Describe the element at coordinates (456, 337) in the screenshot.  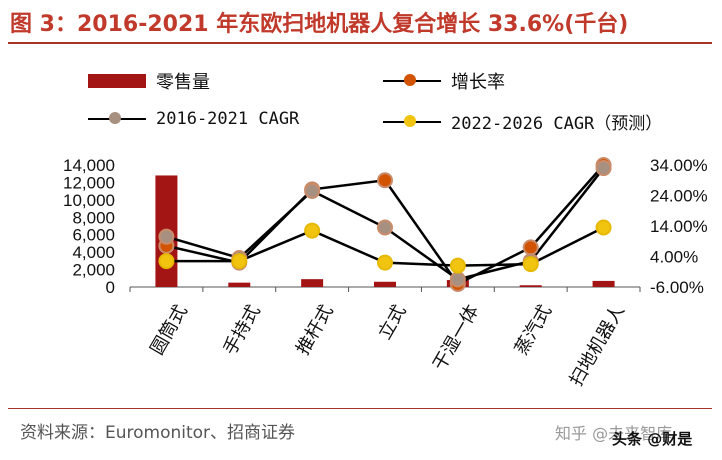
I see `x-category-label: 干湿一体` at that location.